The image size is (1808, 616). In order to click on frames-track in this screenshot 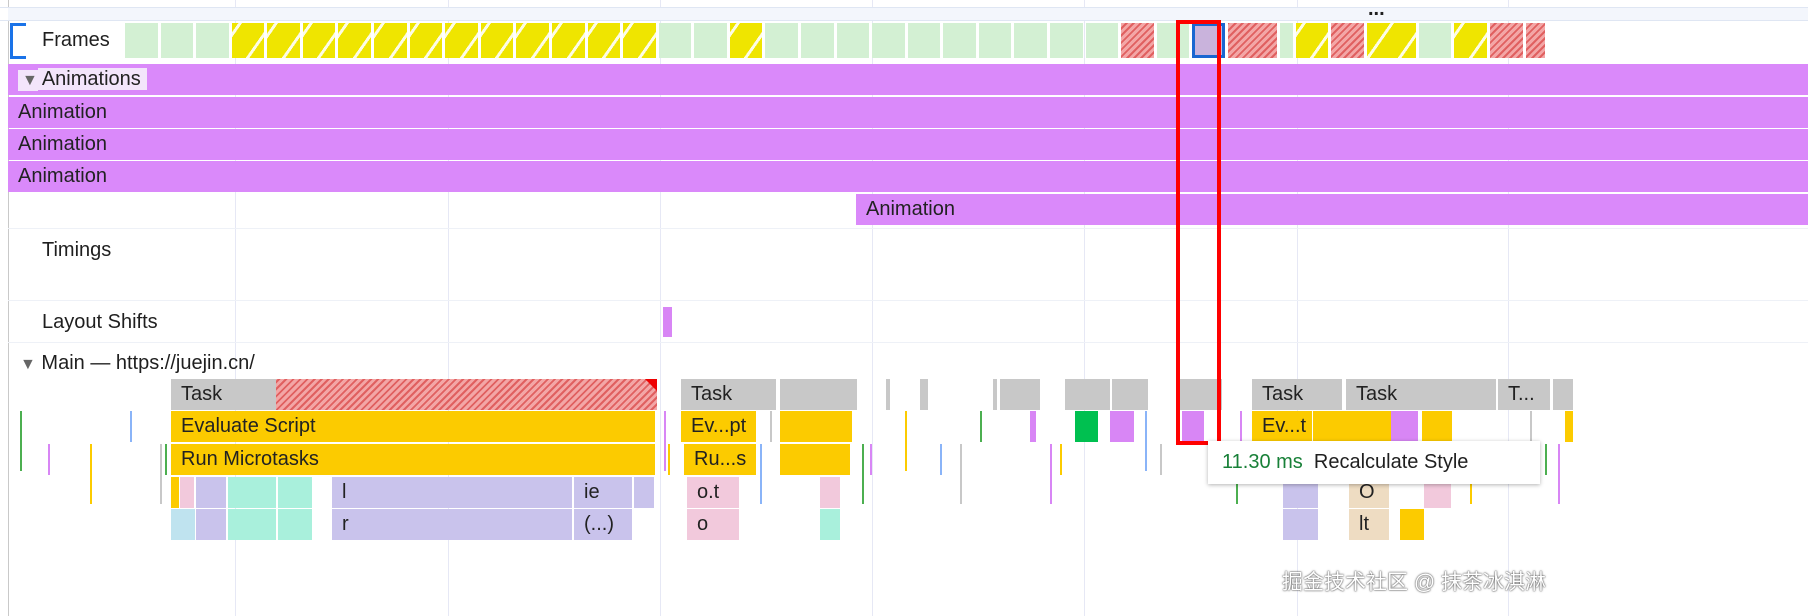, I will do `click(835, 40)`.